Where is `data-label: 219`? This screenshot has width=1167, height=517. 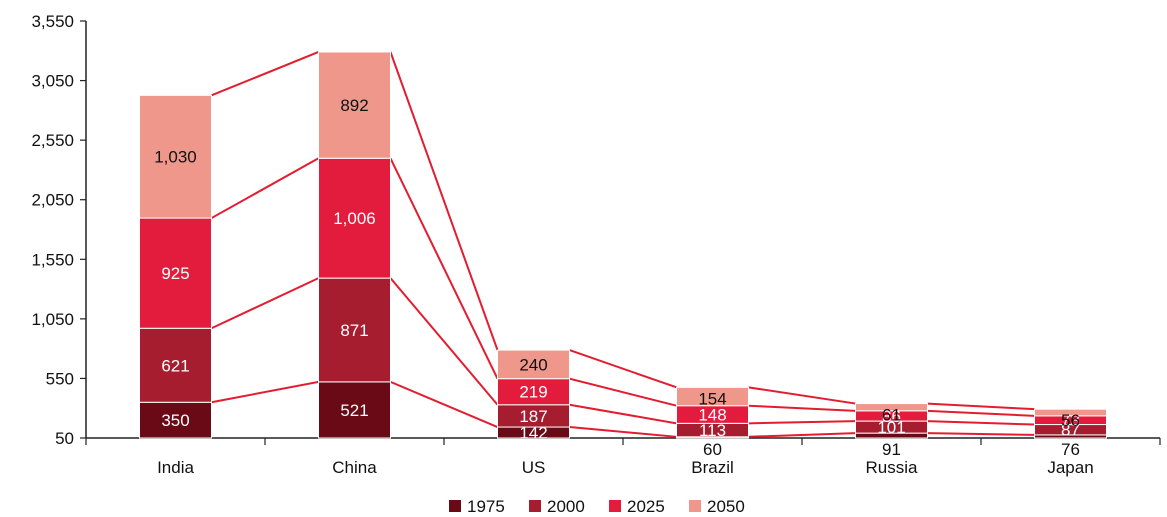
data-label: 219 is located at coordinates (533, 392).